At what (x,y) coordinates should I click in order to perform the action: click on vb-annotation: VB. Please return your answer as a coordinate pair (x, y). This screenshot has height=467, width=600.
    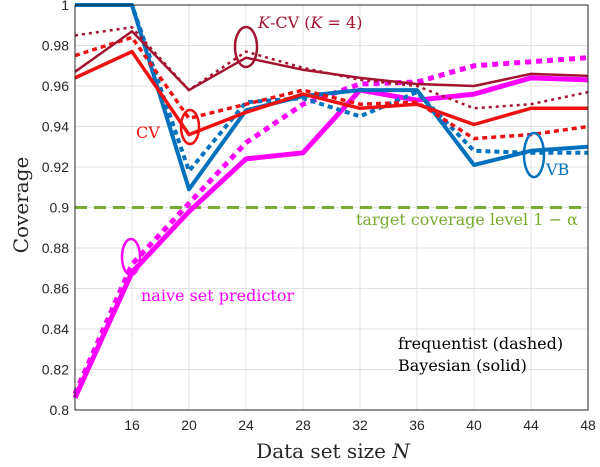
    Looking at the image, I should click on (557, 169).